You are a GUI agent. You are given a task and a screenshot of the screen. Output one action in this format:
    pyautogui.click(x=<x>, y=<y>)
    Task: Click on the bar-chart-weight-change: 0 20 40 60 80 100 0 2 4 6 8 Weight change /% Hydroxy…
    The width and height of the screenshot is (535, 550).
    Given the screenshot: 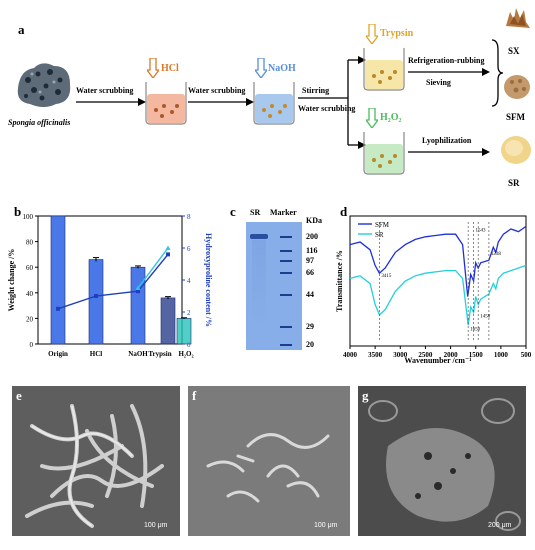 What is the action you would take?
    pyautogui.click(x=110, y=285)
    